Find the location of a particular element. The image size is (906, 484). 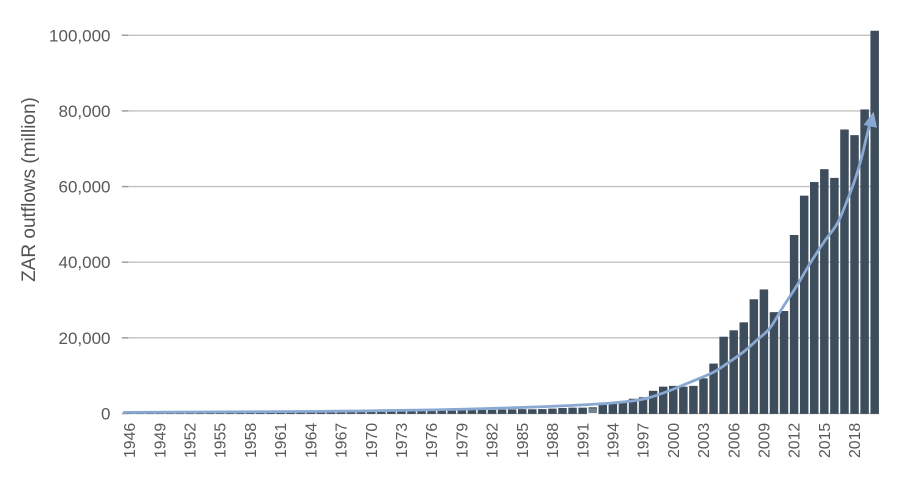

svg-text: 1976 is located at coordinates (432, 440).